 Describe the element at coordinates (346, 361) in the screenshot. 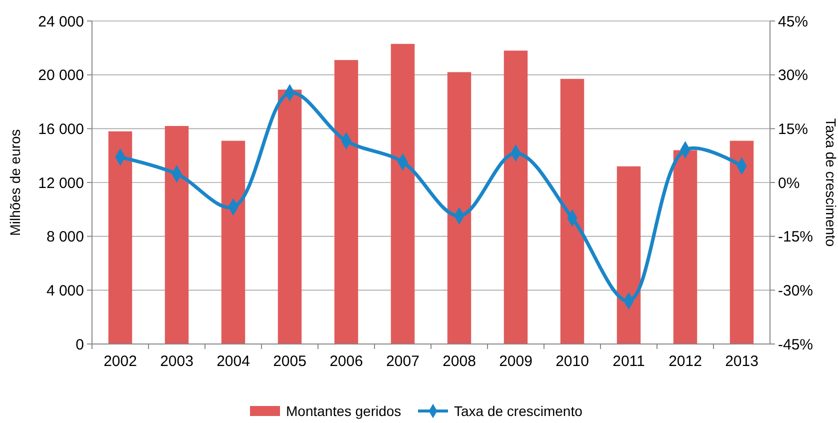

I see `x-tick-label: 2006` at that location.